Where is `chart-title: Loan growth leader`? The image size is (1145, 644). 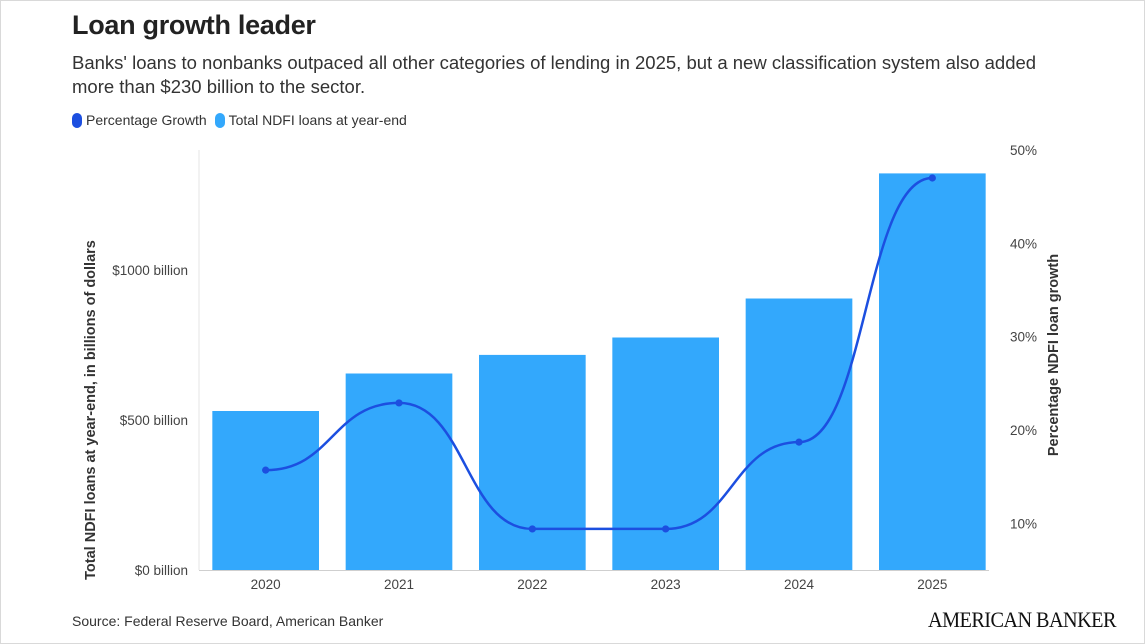 chart-title: Loan growth leader is located at coordinates (194, 25).